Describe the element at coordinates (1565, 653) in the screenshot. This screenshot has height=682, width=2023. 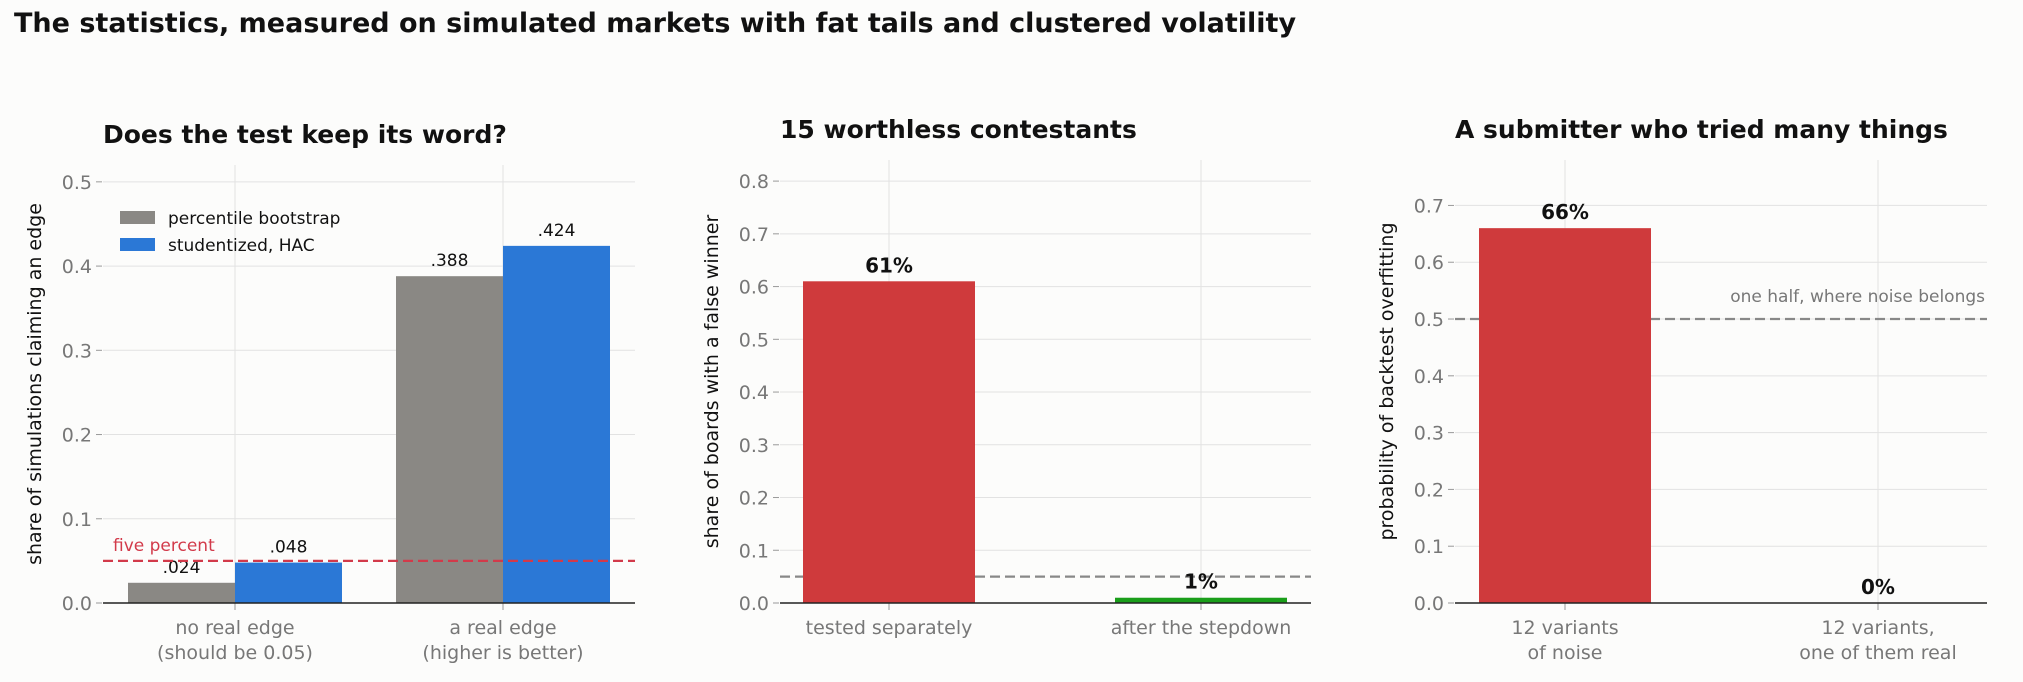
I see `x-tick-label: of noise` at that location.